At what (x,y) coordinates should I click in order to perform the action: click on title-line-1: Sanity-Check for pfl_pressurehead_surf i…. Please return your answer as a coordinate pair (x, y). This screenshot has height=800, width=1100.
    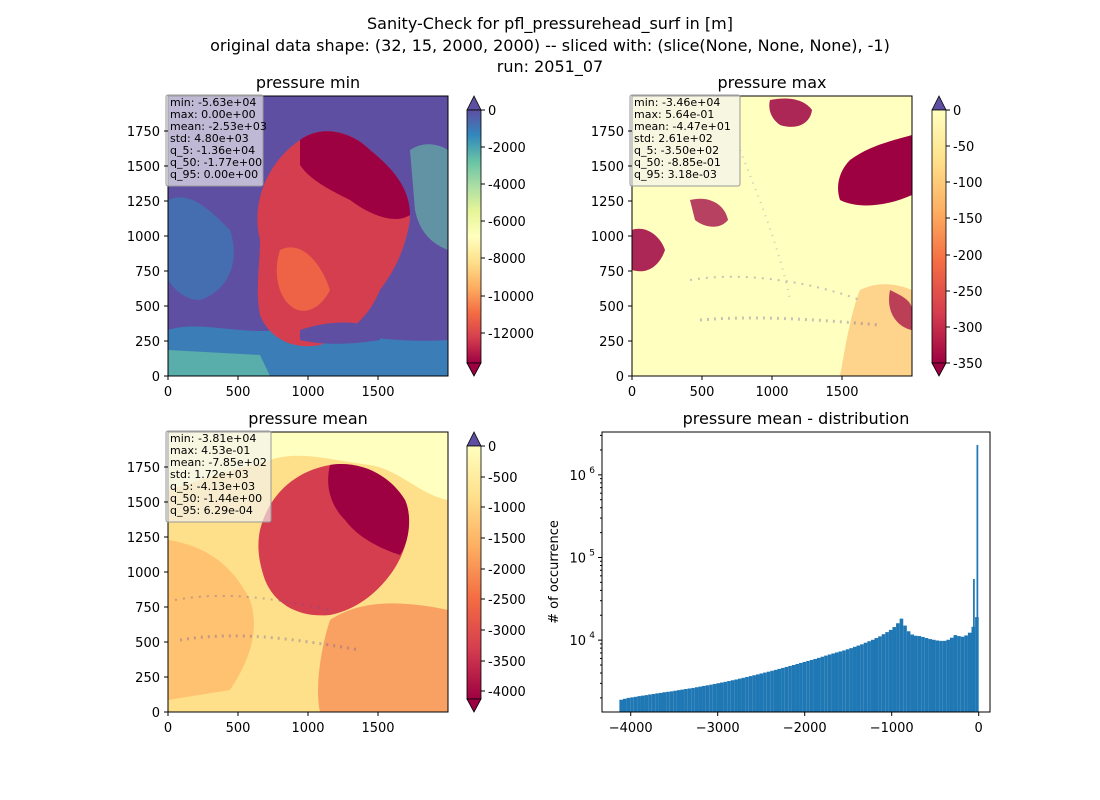
    Looking at the image, I should click on (550, 24).